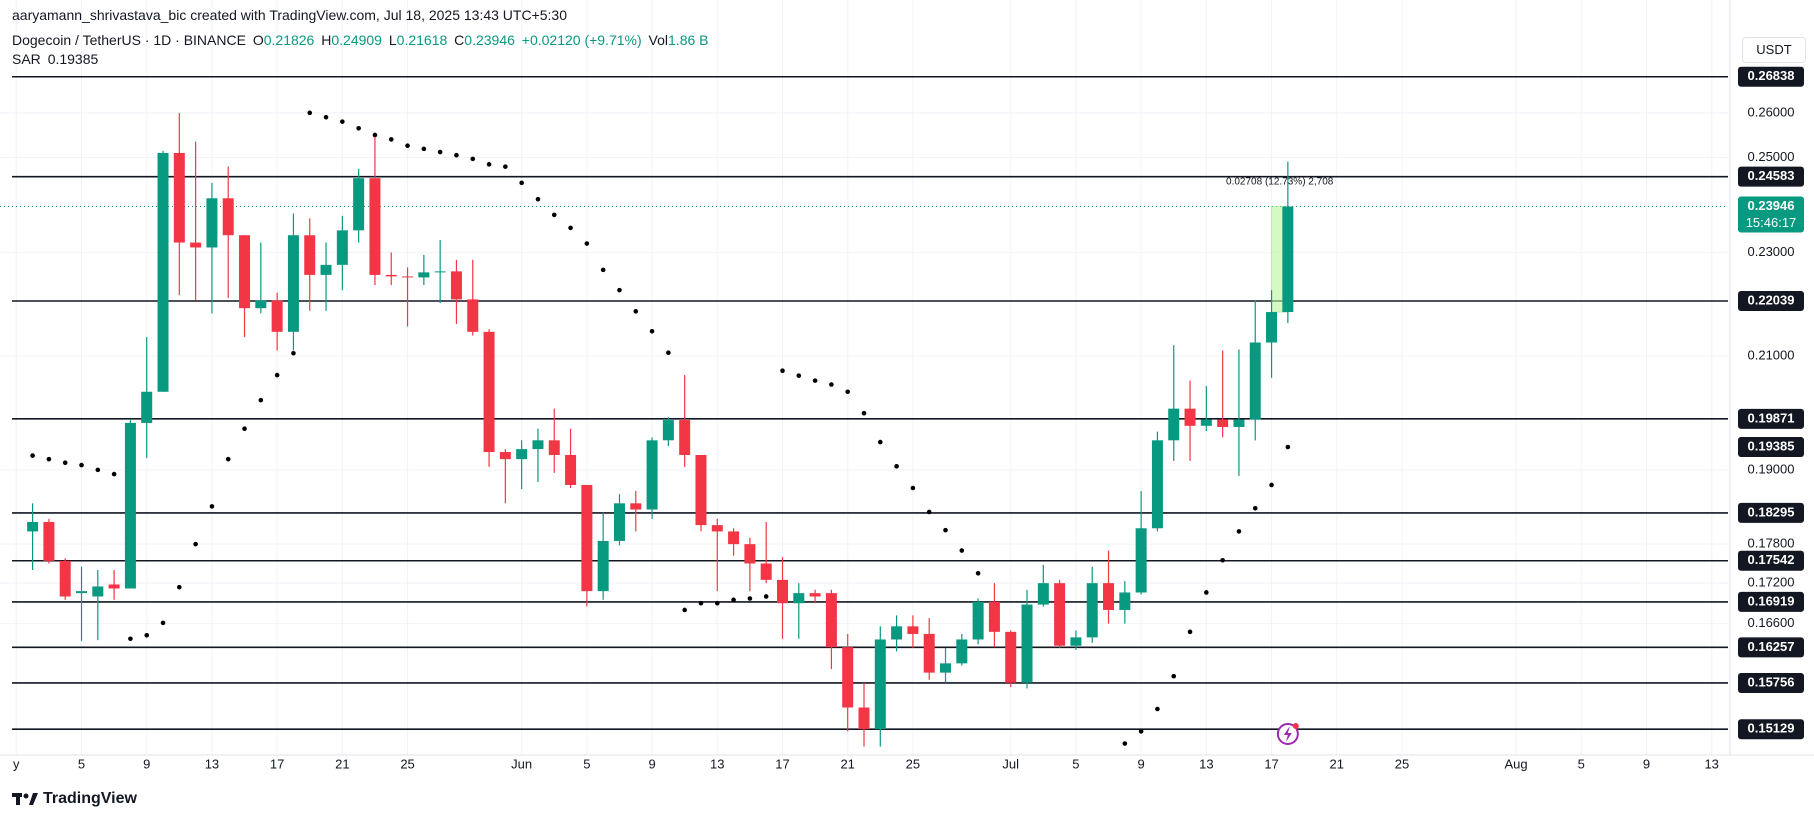 The image size is (1814, 816). What do you see at coordinates (1771, 682) in the screenshot?
I see `level-price-box` at bounding box center [1771, 682].